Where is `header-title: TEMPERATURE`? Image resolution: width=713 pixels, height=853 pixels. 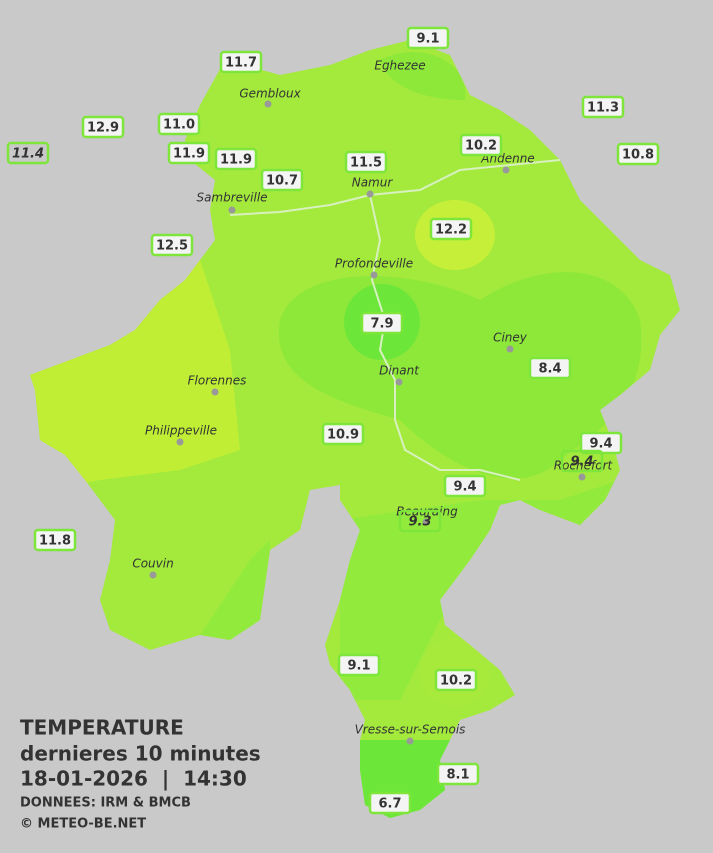 header-title: TEMPERATURE is located at coordinates (102, 728).